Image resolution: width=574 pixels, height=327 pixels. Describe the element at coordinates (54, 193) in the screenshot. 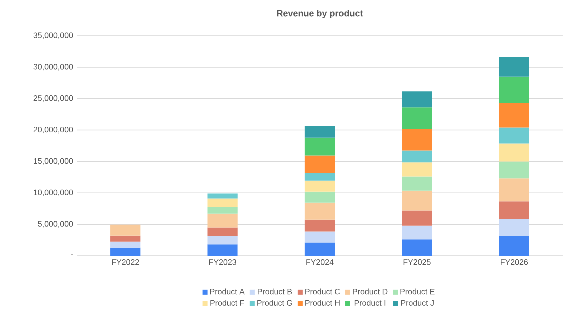

I see `y-tick-label: 10,000,000` at that location.